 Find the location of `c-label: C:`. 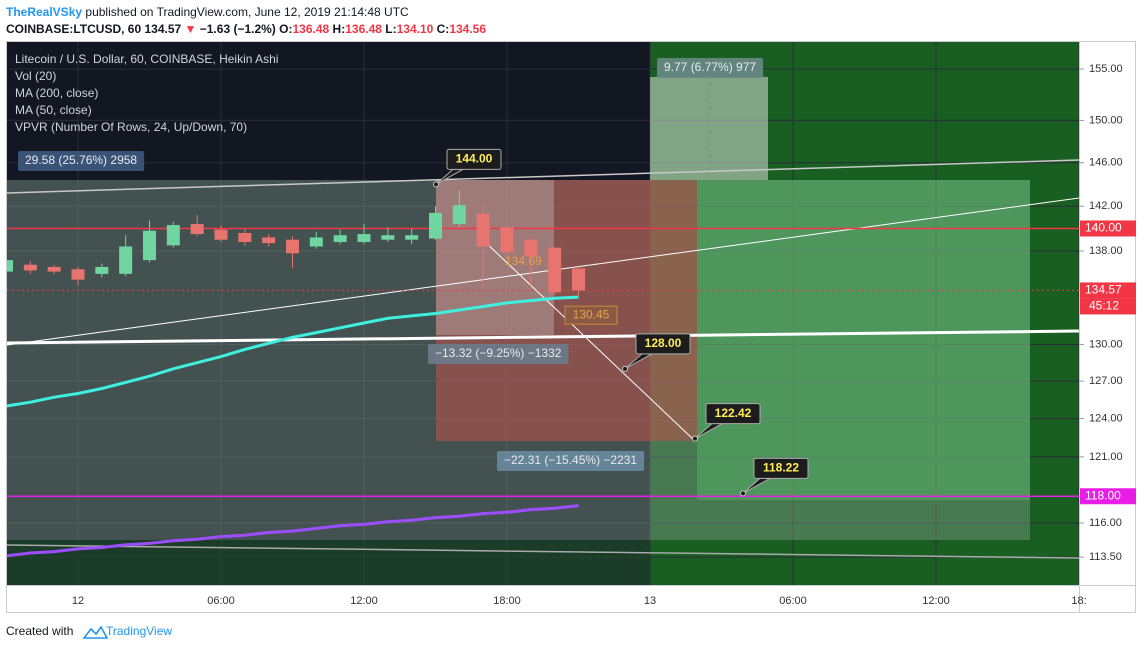

c-label: C: is located at coordinates (443, 29).